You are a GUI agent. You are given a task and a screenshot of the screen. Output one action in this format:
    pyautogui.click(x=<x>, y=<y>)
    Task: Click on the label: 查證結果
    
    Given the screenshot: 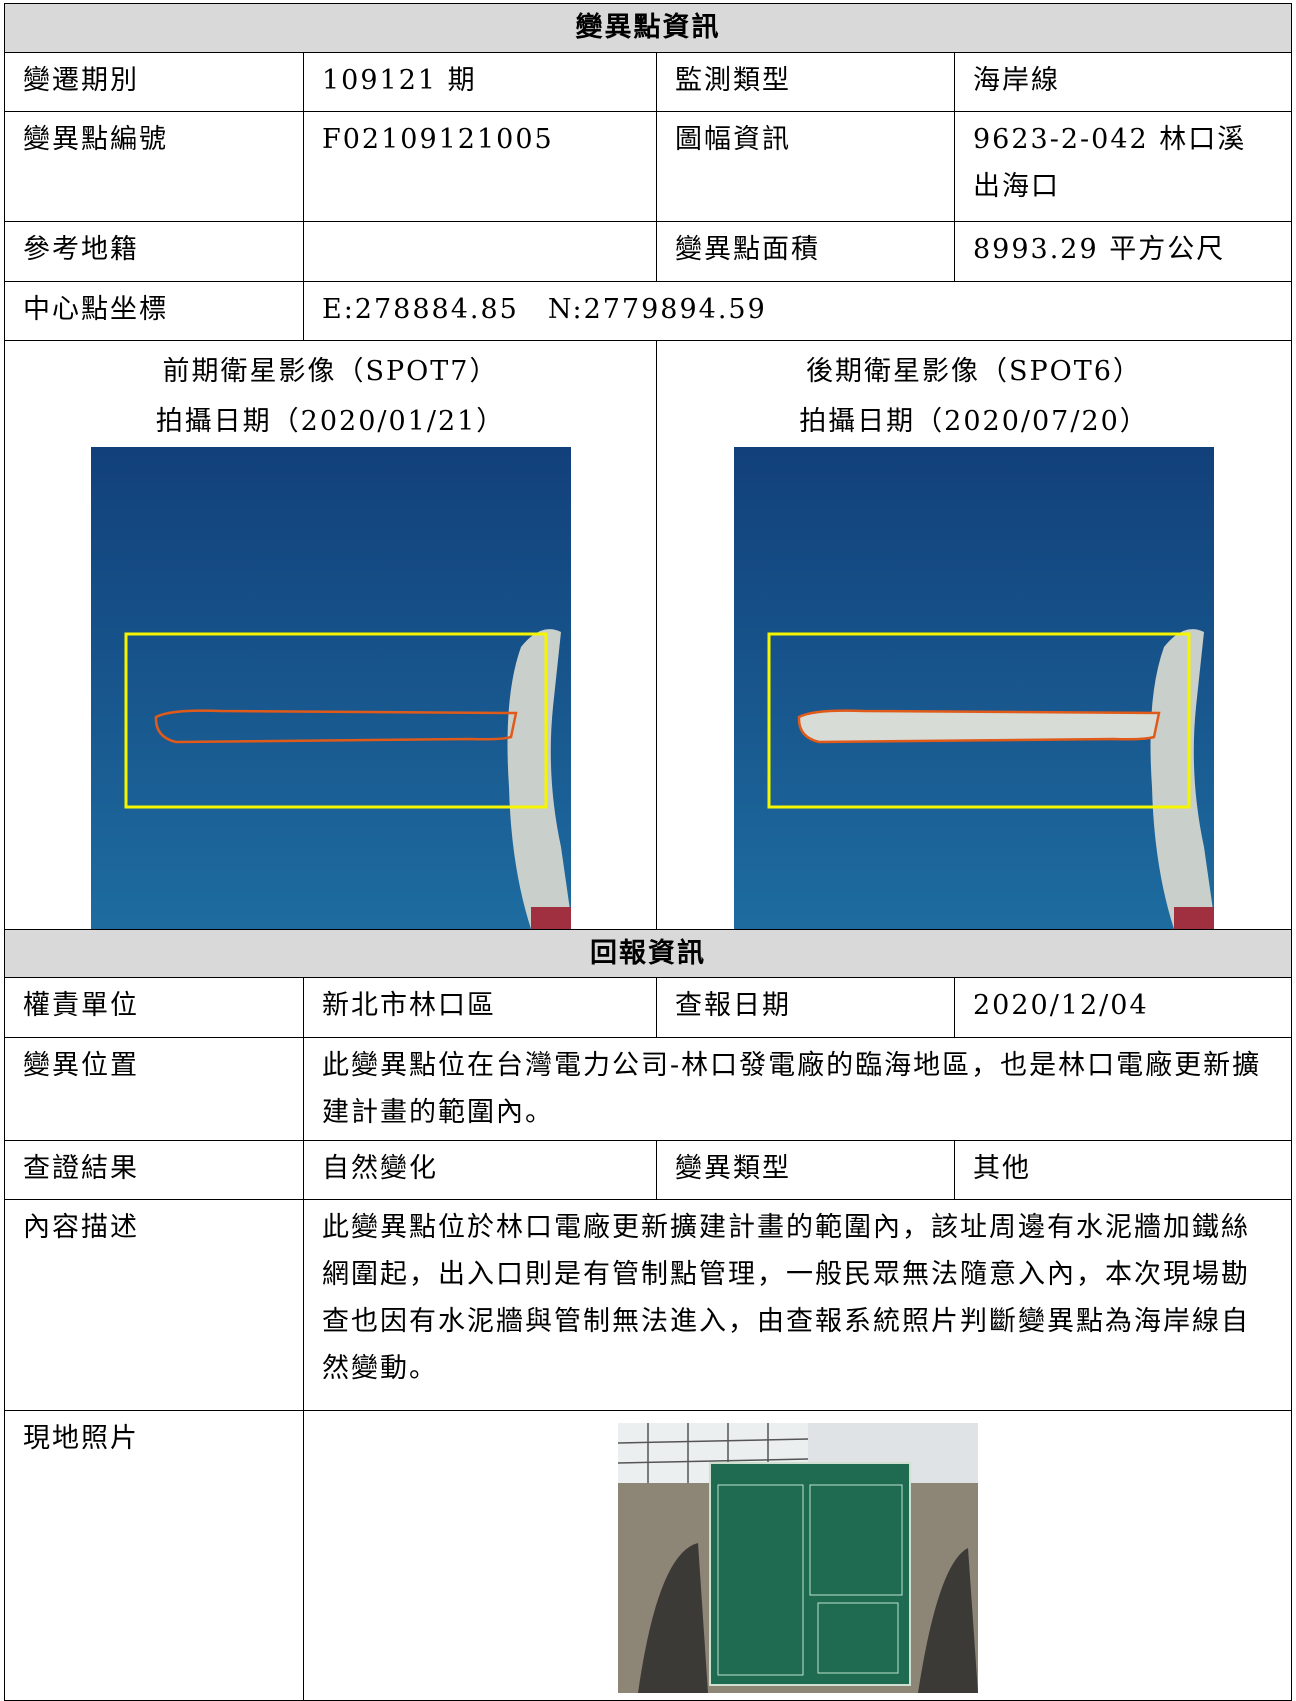 What is the action you would take?
    pyautogui.click(x=154, y=1170)
    